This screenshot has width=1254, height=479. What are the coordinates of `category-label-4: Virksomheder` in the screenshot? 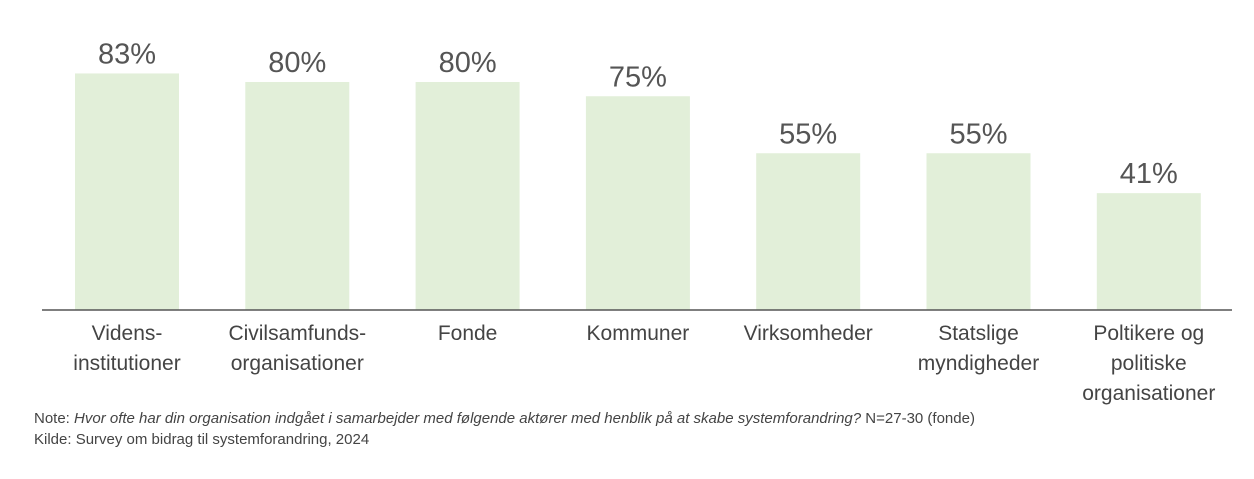 It's located at (808, 333).